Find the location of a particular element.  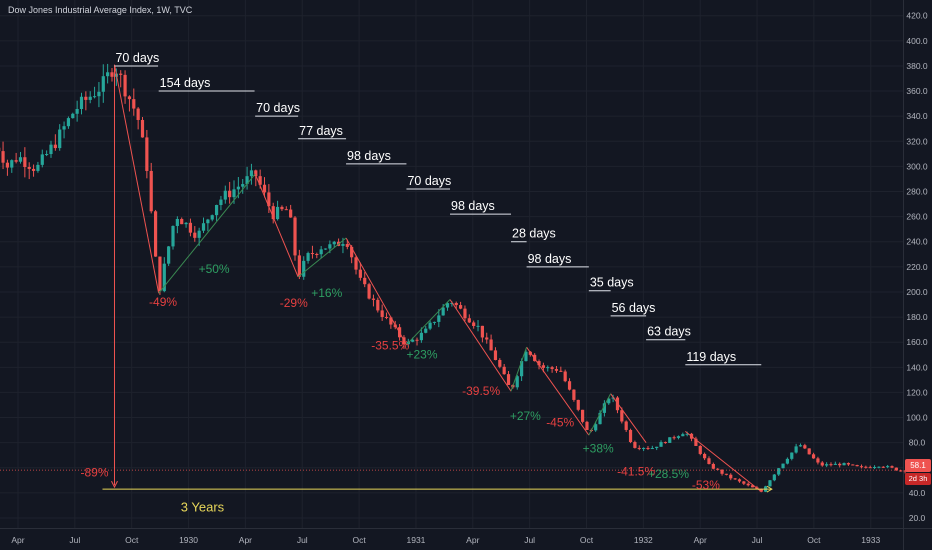

x-tick-label: 1933 is located at coordinates (870, 540).